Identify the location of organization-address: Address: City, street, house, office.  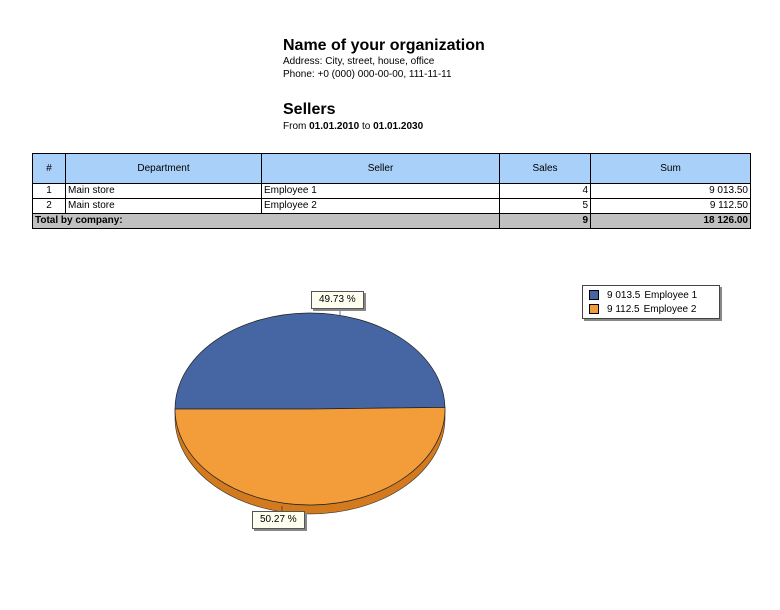
(359, 61).